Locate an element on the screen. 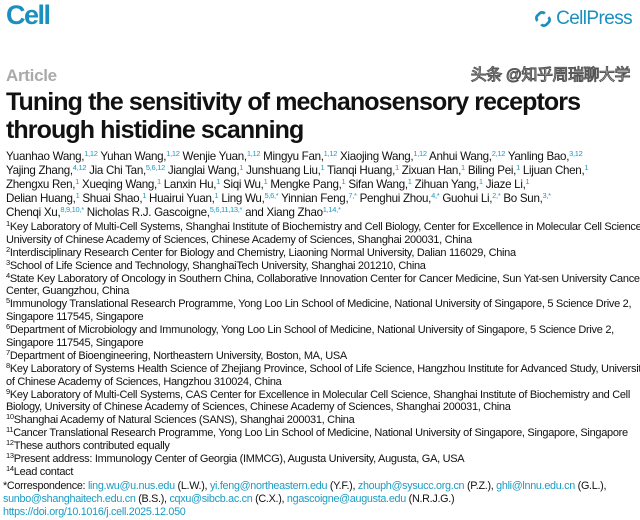  author: Yinnian Feng,7,* is located at coordinates (319, 198).